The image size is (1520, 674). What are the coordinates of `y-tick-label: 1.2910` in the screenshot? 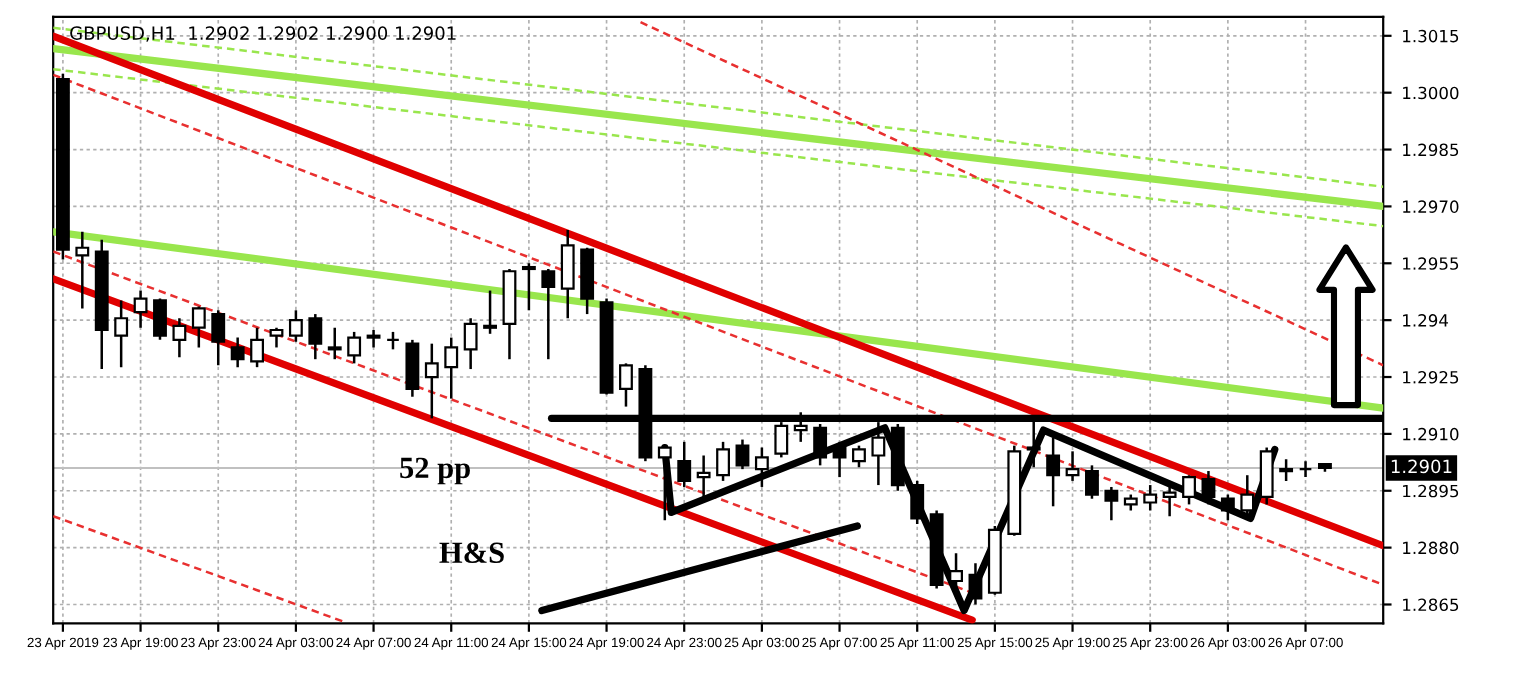 It's located at (1431, 434).